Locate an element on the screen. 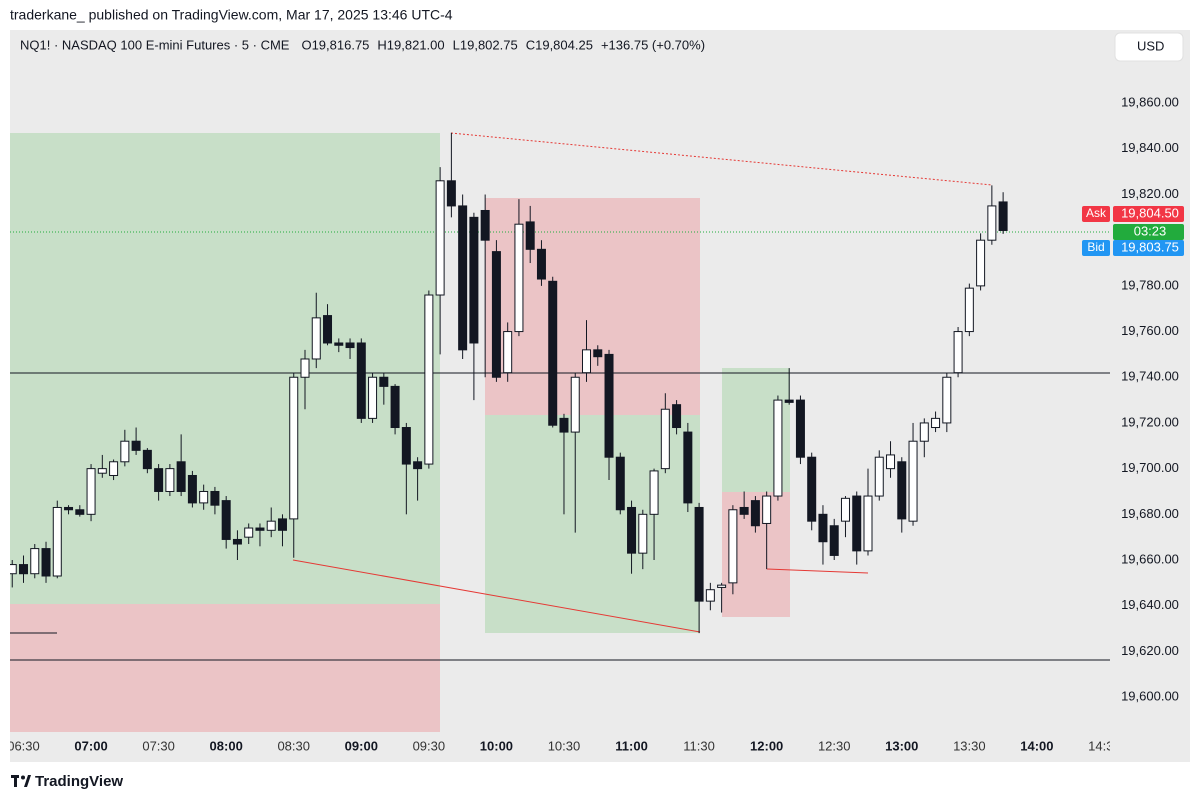 Image resolution: width=1200 pixels, height=800 pixels. brand-logo: TradingView is located at coordinates (67, 781).